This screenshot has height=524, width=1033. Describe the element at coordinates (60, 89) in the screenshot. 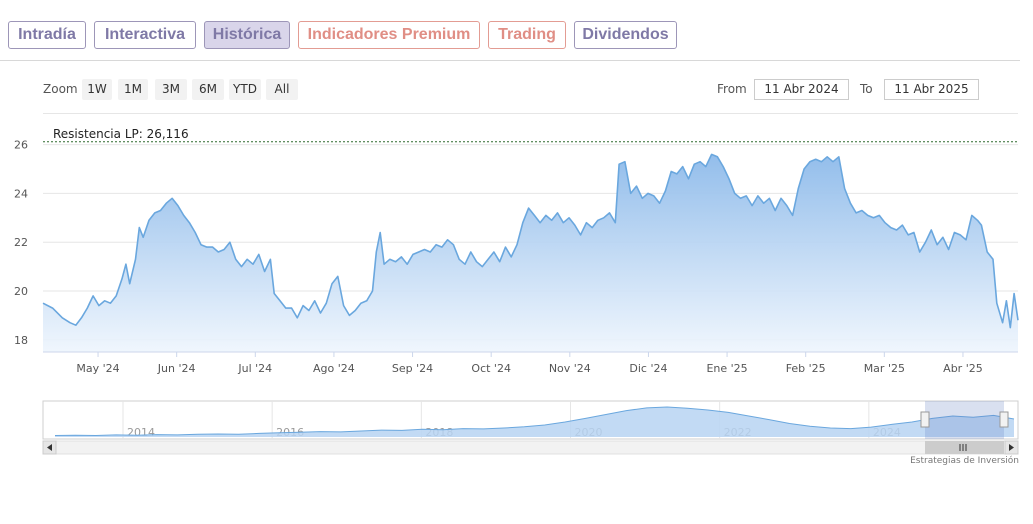

I see `zoom-label: Zoom` at that location.